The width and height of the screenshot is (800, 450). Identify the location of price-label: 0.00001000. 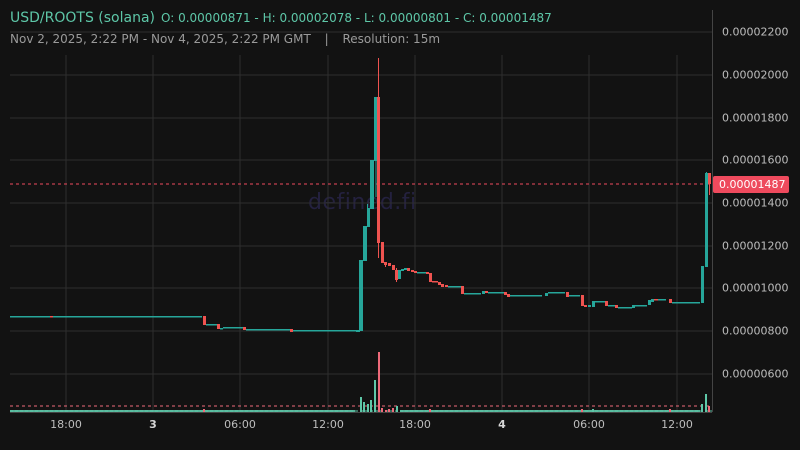
(755, 288).